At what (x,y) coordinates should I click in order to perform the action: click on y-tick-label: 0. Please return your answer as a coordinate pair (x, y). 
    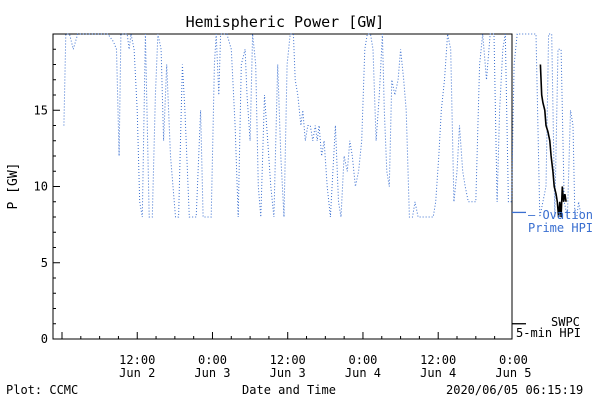
    Looking at the image, I should click on (44, 339).